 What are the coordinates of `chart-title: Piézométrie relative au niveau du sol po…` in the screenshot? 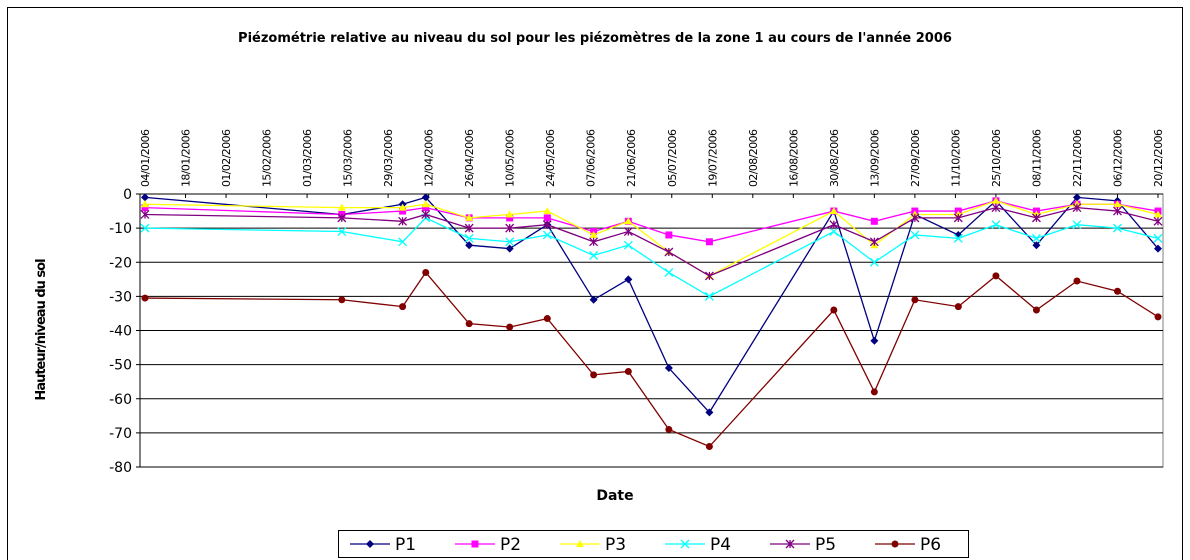 It's located at (595, 38).